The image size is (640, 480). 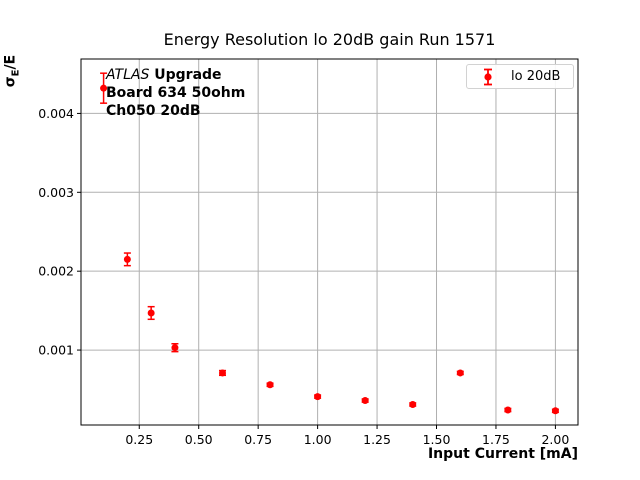 I want to click on errorbar-icon, so click(x=488, y=76).